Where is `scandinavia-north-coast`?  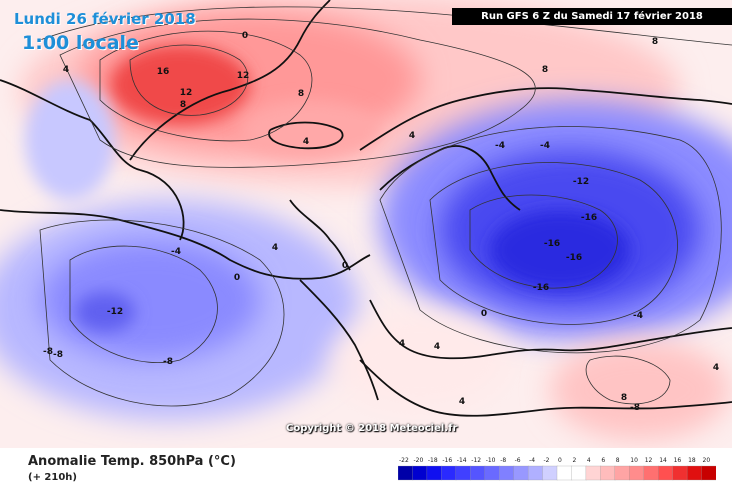 scandinavia-north-coast is located at coordinates (545, 119).